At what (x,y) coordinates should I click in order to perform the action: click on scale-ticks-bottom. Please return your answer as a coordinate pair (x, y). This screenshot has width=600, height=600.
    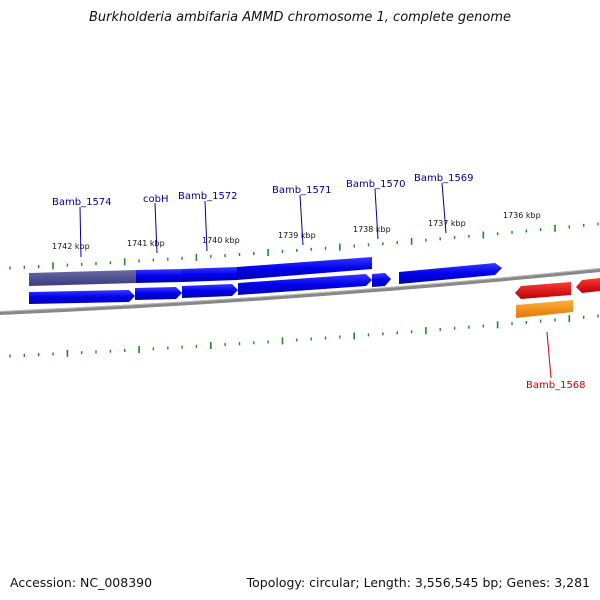
    Looking at the image, I should click on (304, 336).